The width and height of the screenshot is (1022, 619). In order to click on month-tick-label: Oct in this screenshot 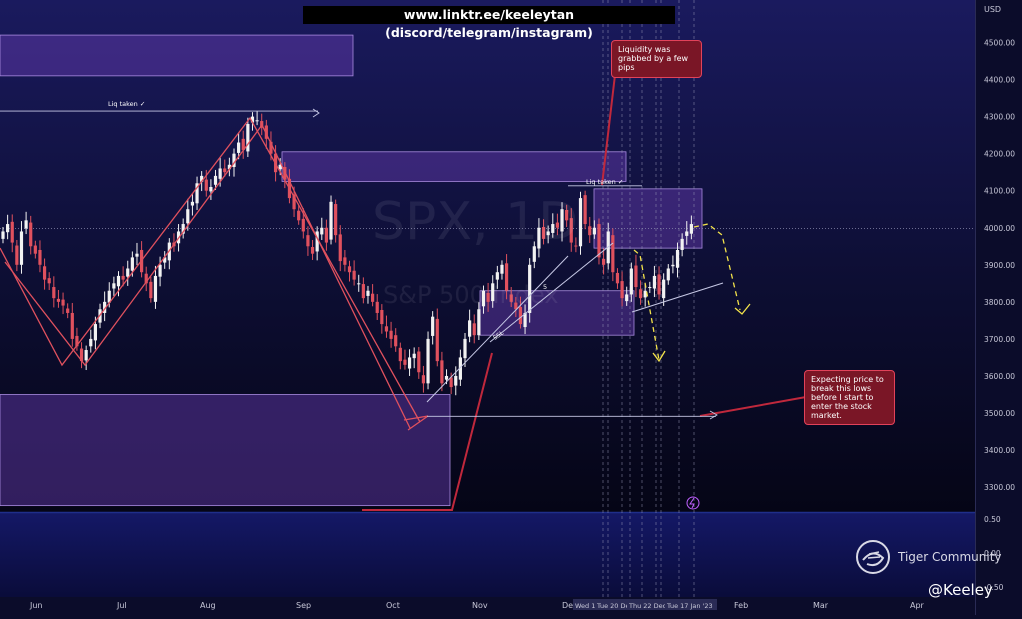, I will do `click(393, 605)`.